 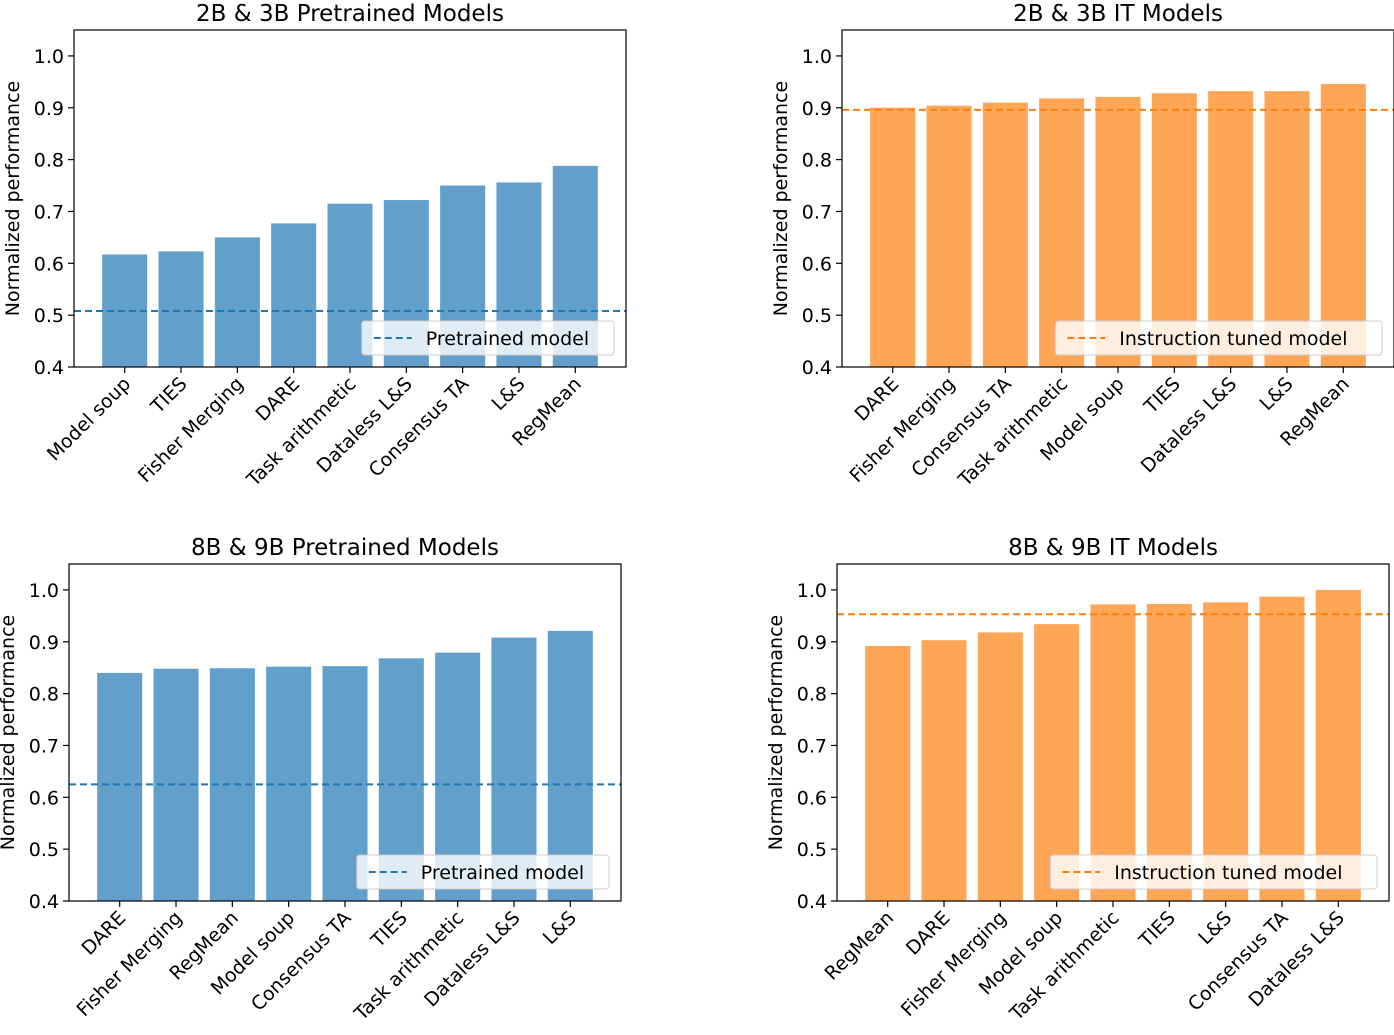 What do you see at coordinates (89, 419) in the screenshot?
I see `x-tick-label: Model soup` at bounding box center [89, 419].